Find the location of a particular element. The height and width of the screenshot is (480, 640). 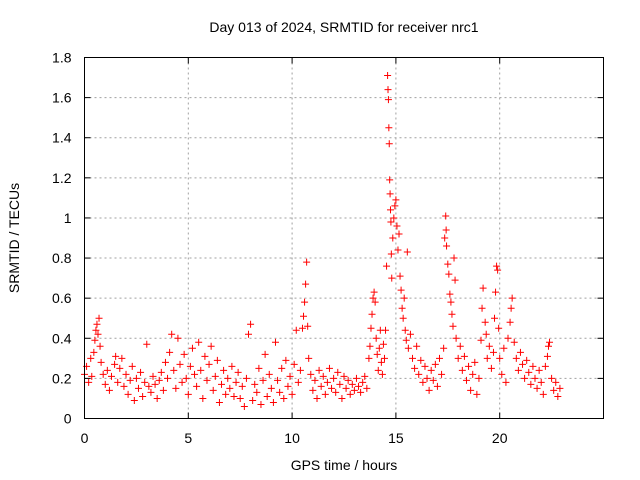

y-tick-label: 0.4 is located at coordinates (62, 338).